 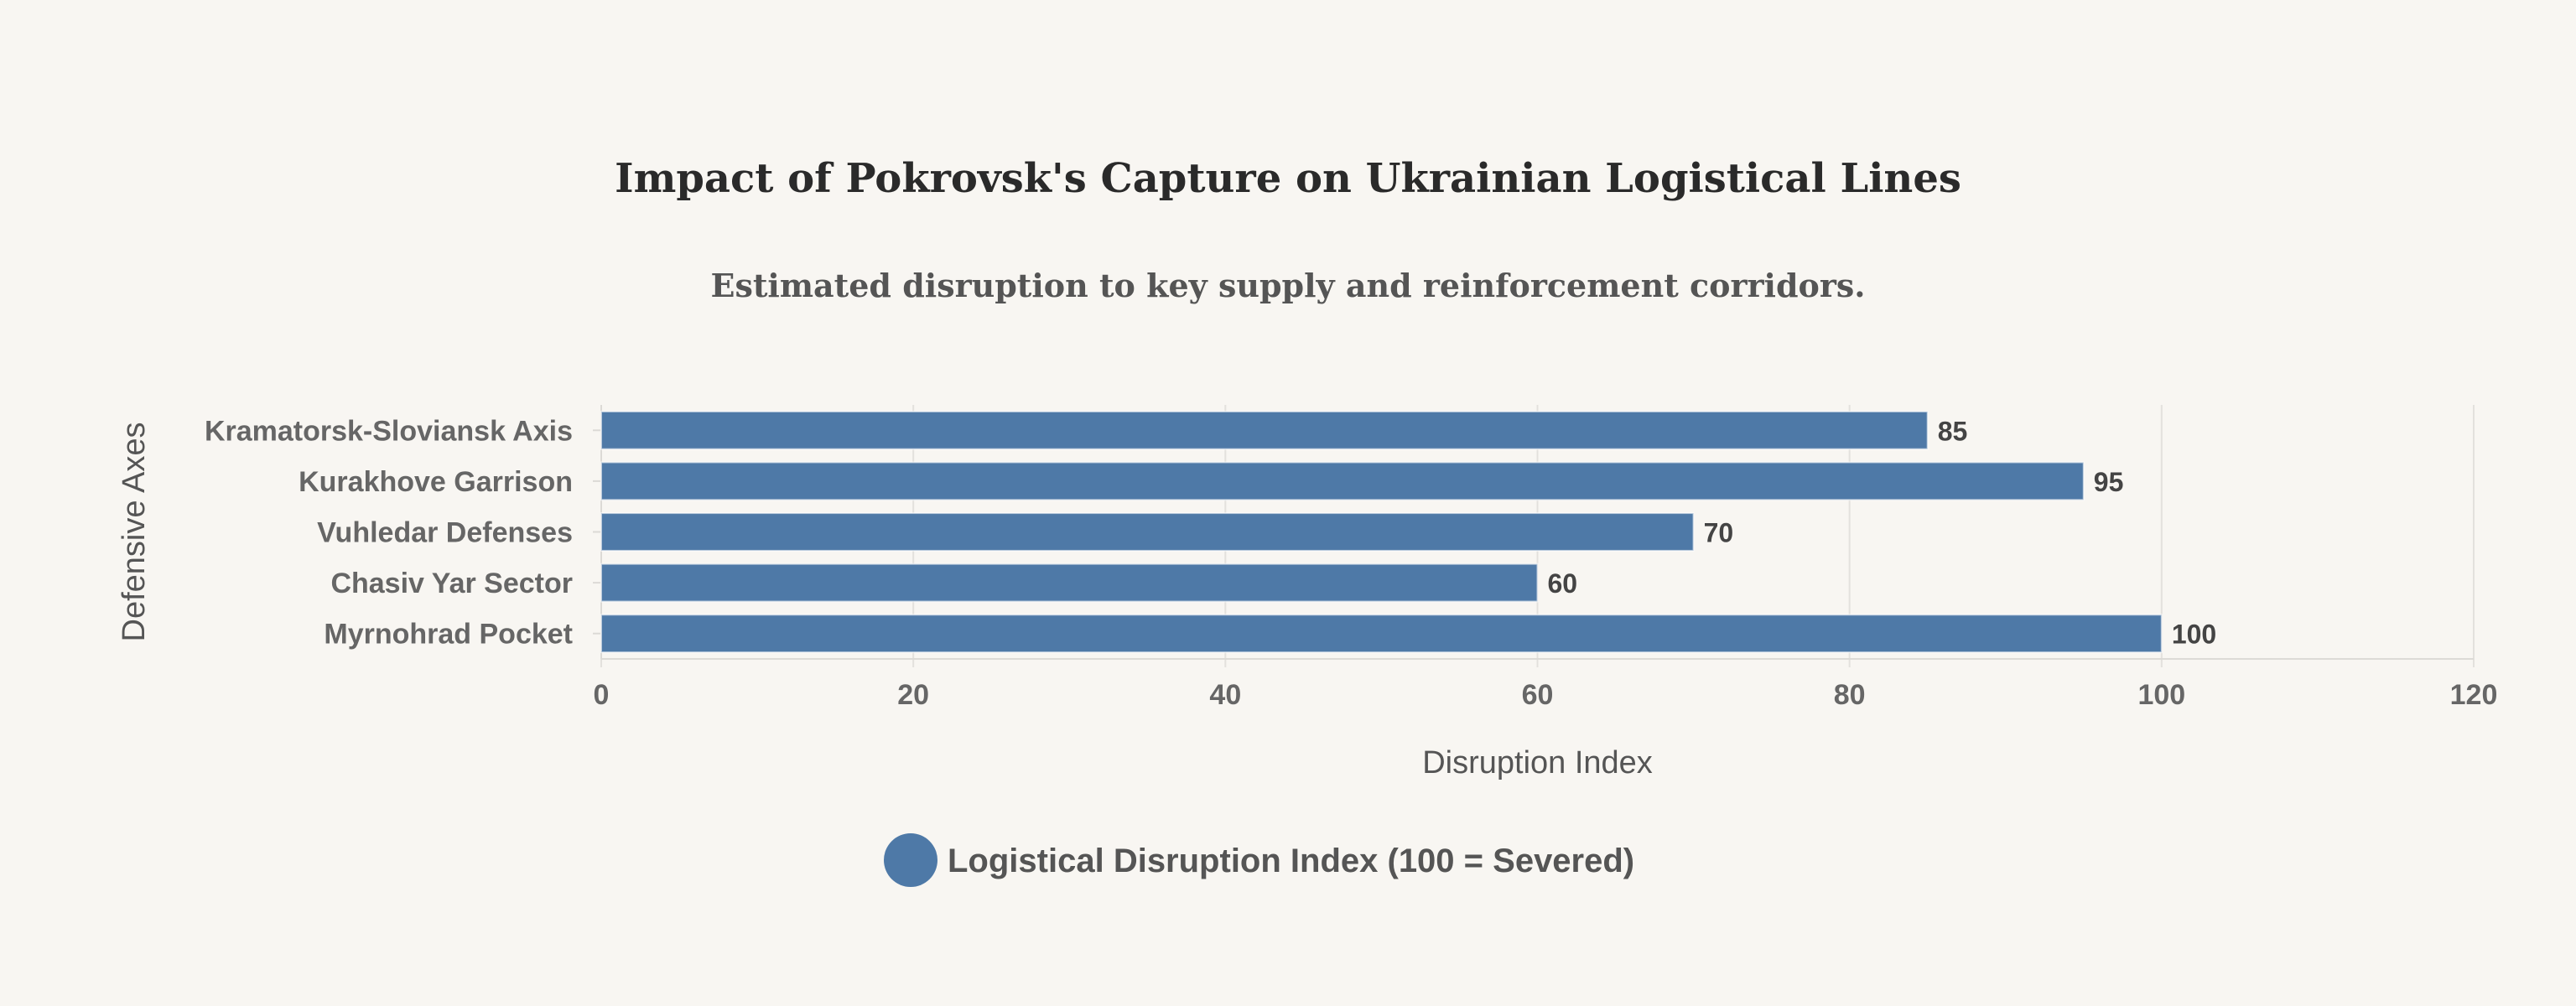 What do you see at coordinates (451, 583) in the screenshot?
I see `y-category-label: Chasiv Yar Sector` at bounding box center [451, 583].